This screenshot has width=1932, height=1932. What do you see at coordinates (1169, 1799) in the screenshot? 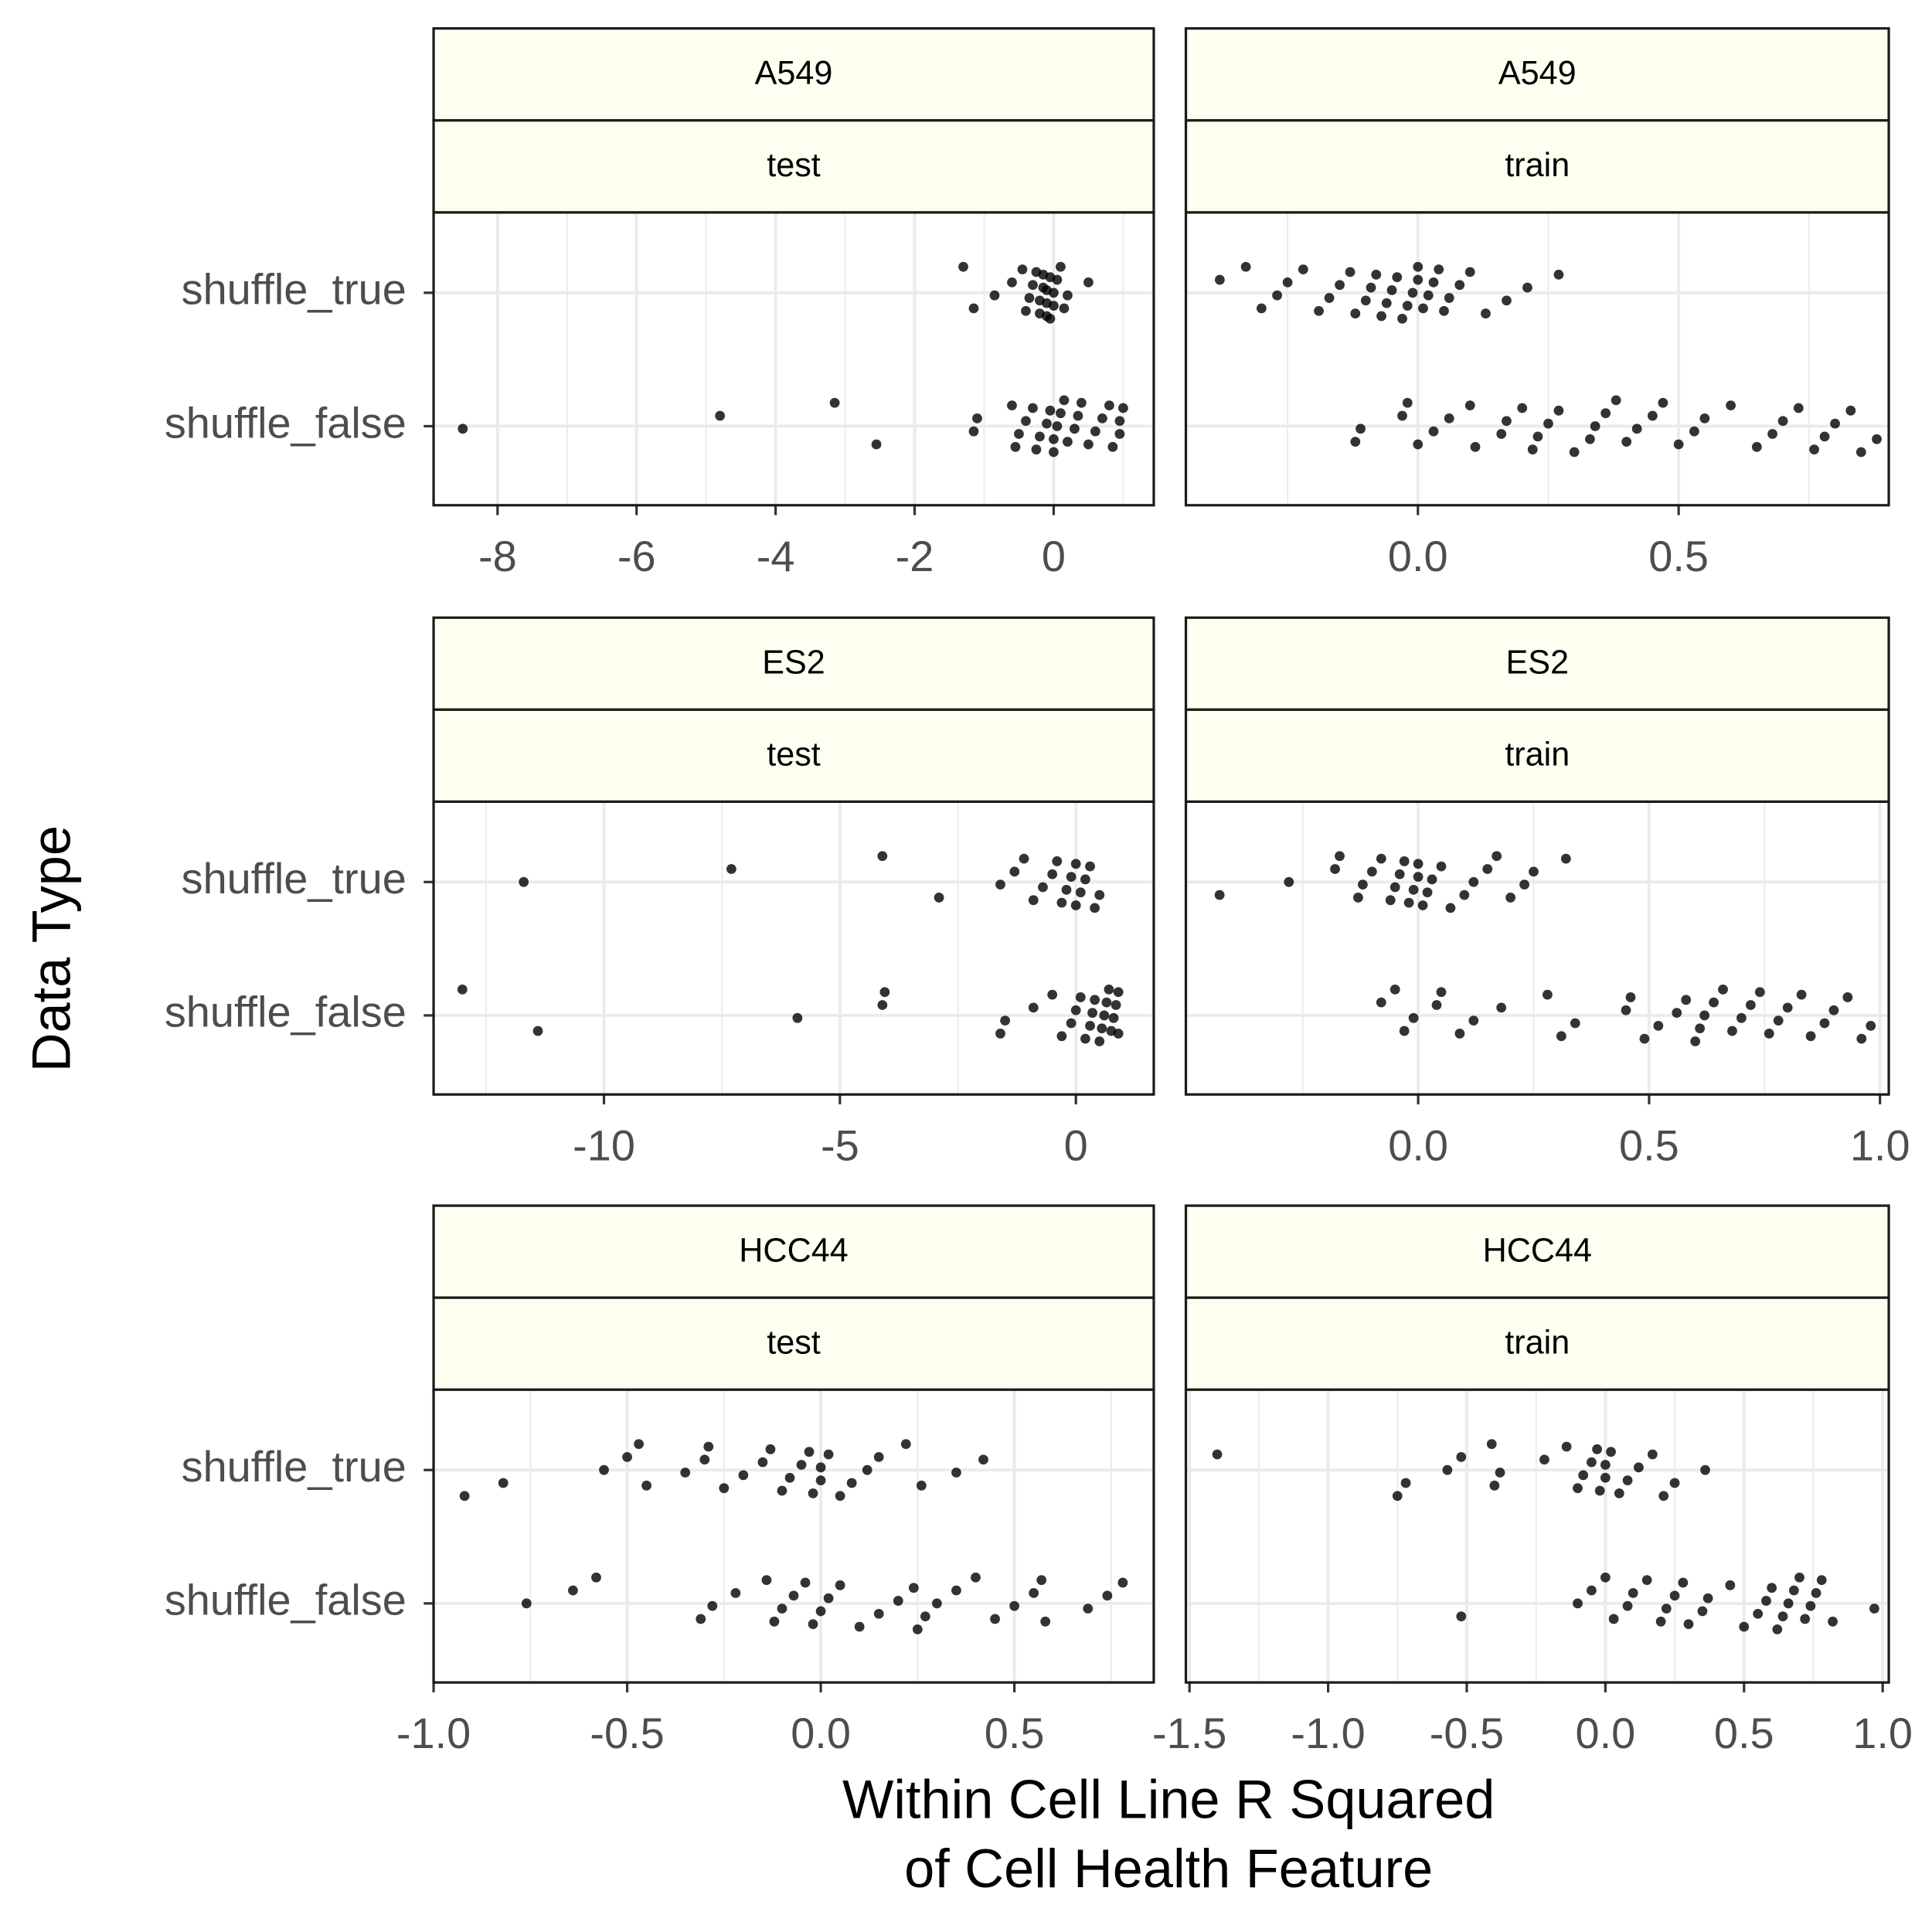
I see `x-axis-title: Within Cell Line R Squared` at bounding box center [1169, 1799].